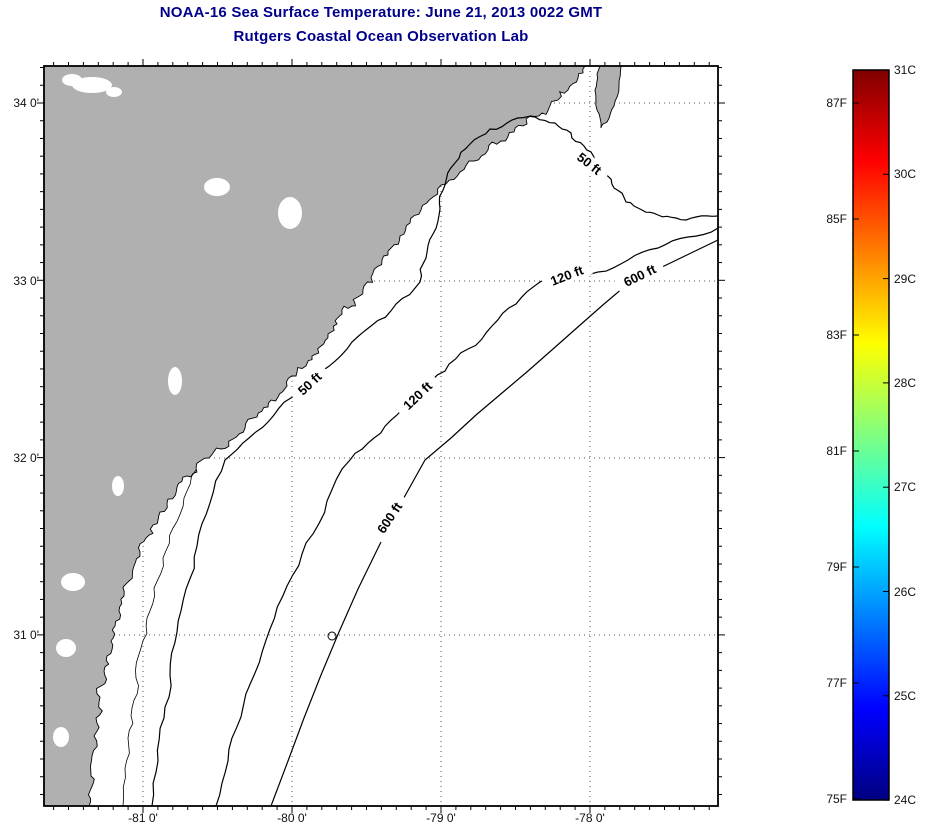 This screenshot has height=832, width=936. I want to click on x-axis-tick-label: -79 0', so click(441, 818).